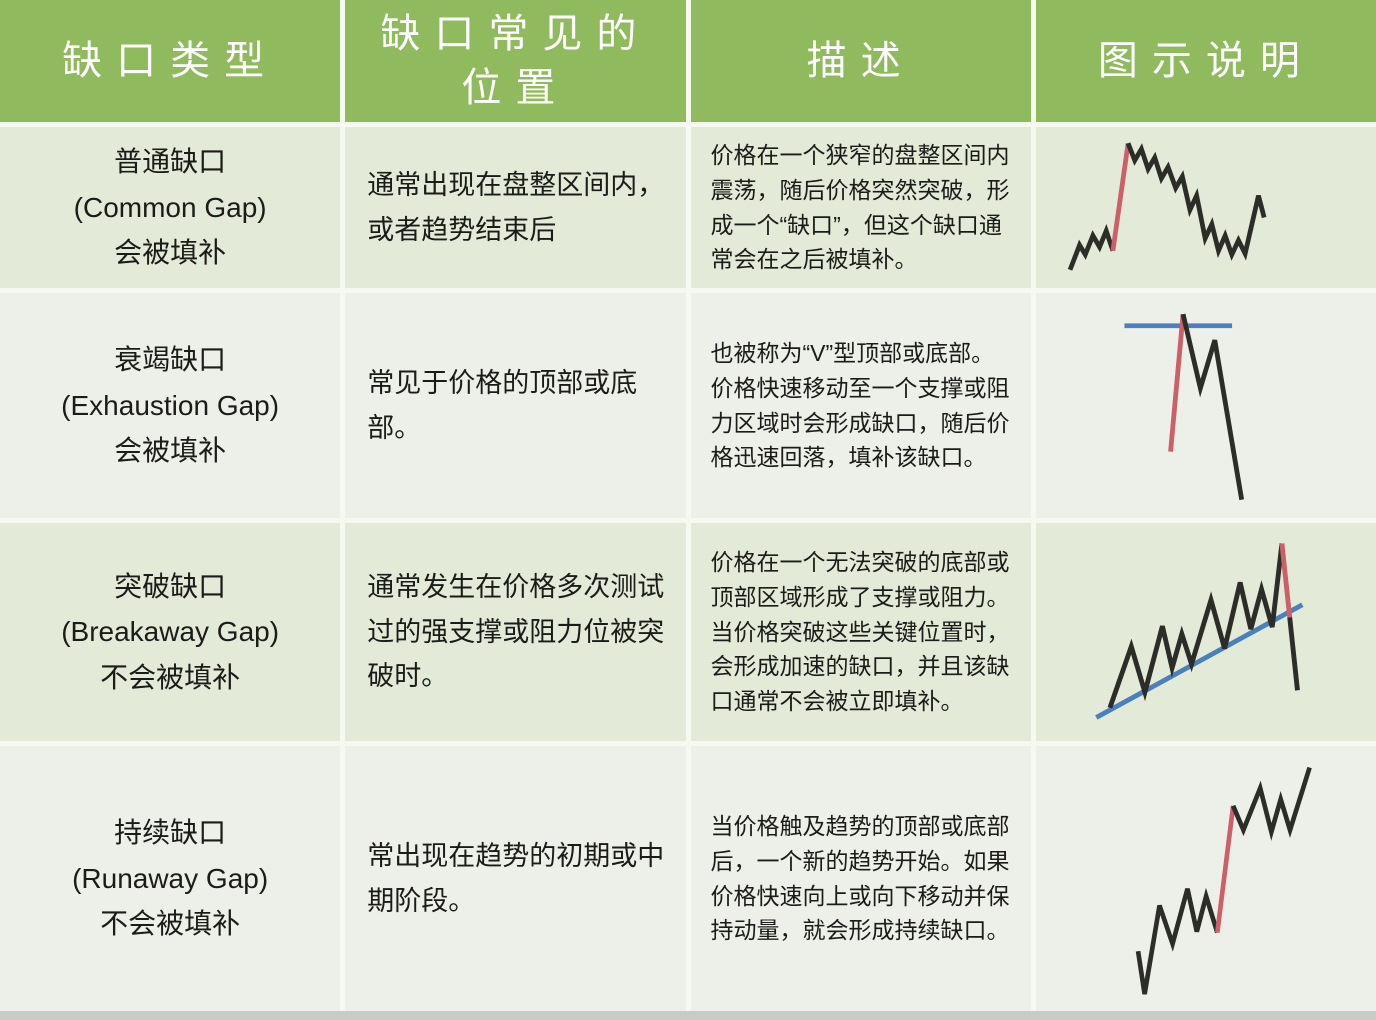 This screenshot has height=1020, width=1376. I want to click on common-gap-type-cell: 普通缺口 (Common Gap) 会被填补, so click(170, 207).